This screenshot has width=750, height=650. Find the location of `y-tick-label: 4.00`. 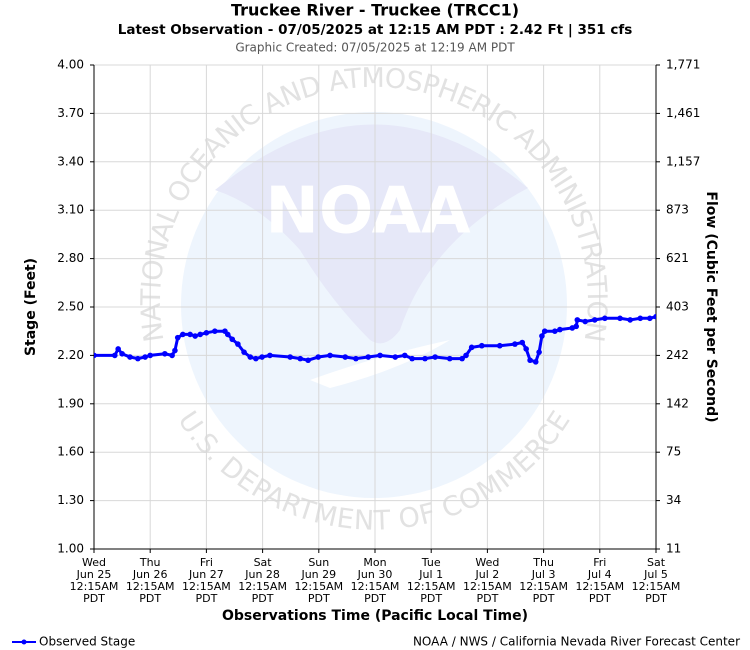

y-tick-label: 4.00 is located at coordinates (70, 65).